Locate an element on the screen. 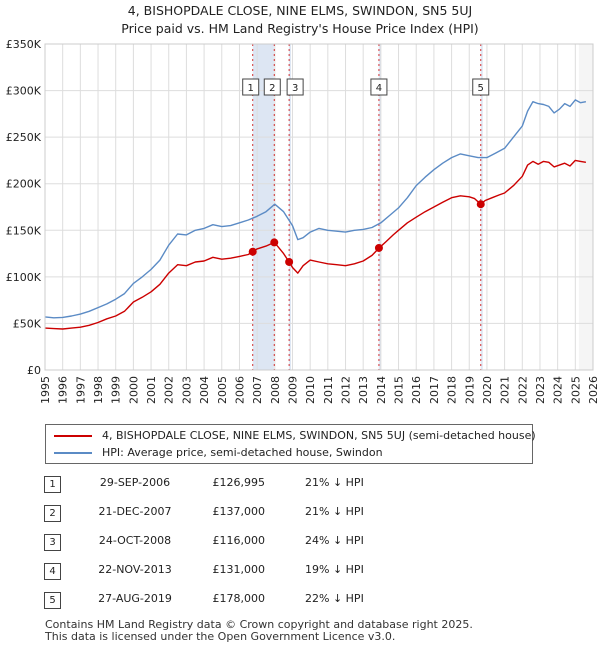 The height and width of the screenshot is (650, 600). x-tick-label: 2000 is located at coordinates (133, 390).